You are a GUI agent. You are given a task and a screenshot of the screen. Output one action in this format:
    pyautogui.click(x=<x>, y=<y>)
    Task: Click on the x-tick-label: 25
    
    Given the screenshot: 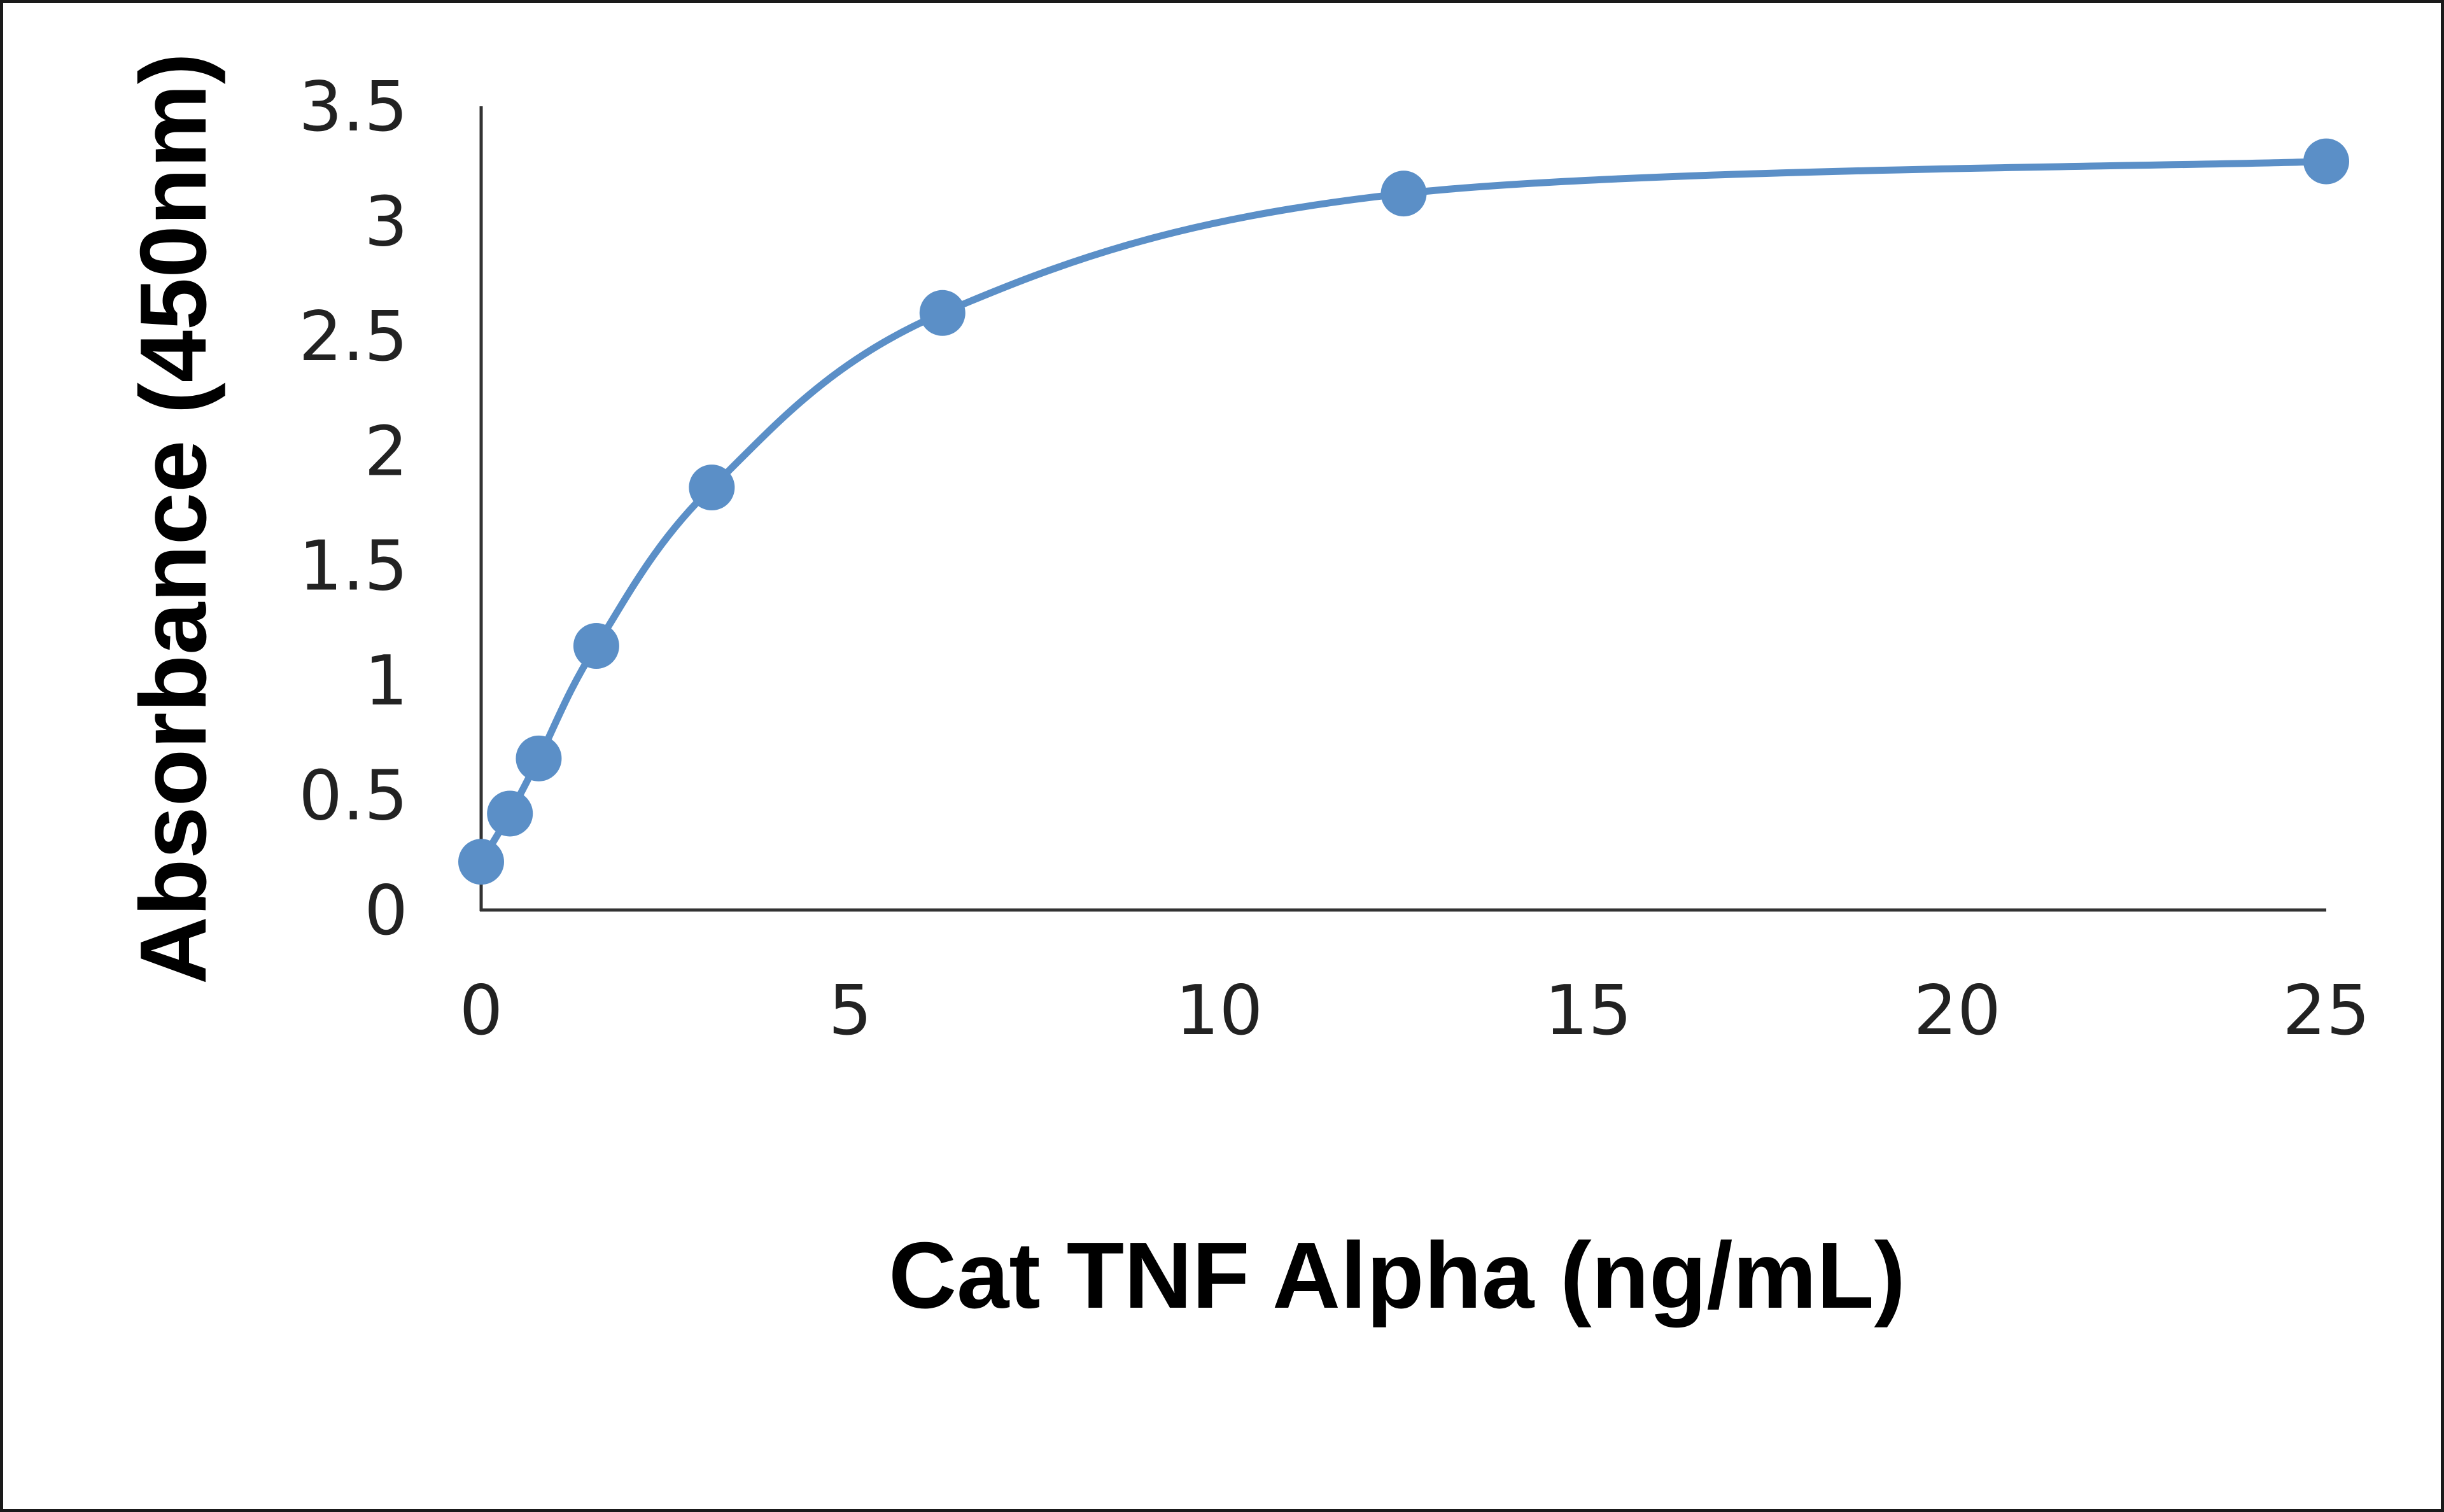 What is the action you would take?
    pyautogui.click(x=2326, y=1011)
    